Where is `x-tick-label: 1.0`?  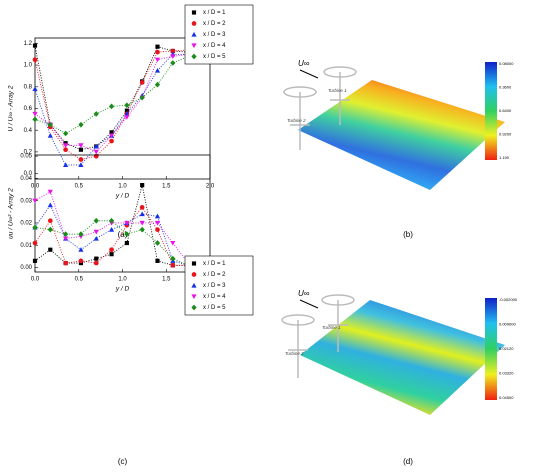
x-tick-label: 1.0 is located at coordinates (122, 280).